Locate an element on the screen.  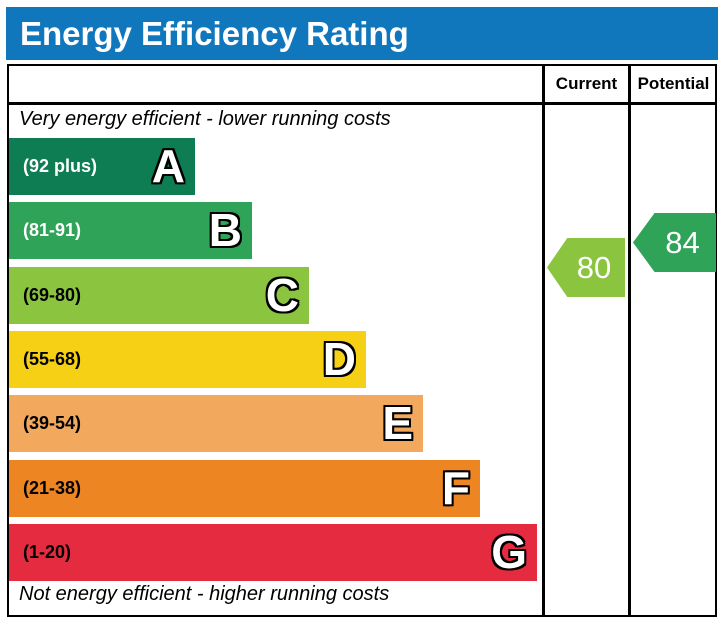
band-letter: E is located at coordinates (397, 423).